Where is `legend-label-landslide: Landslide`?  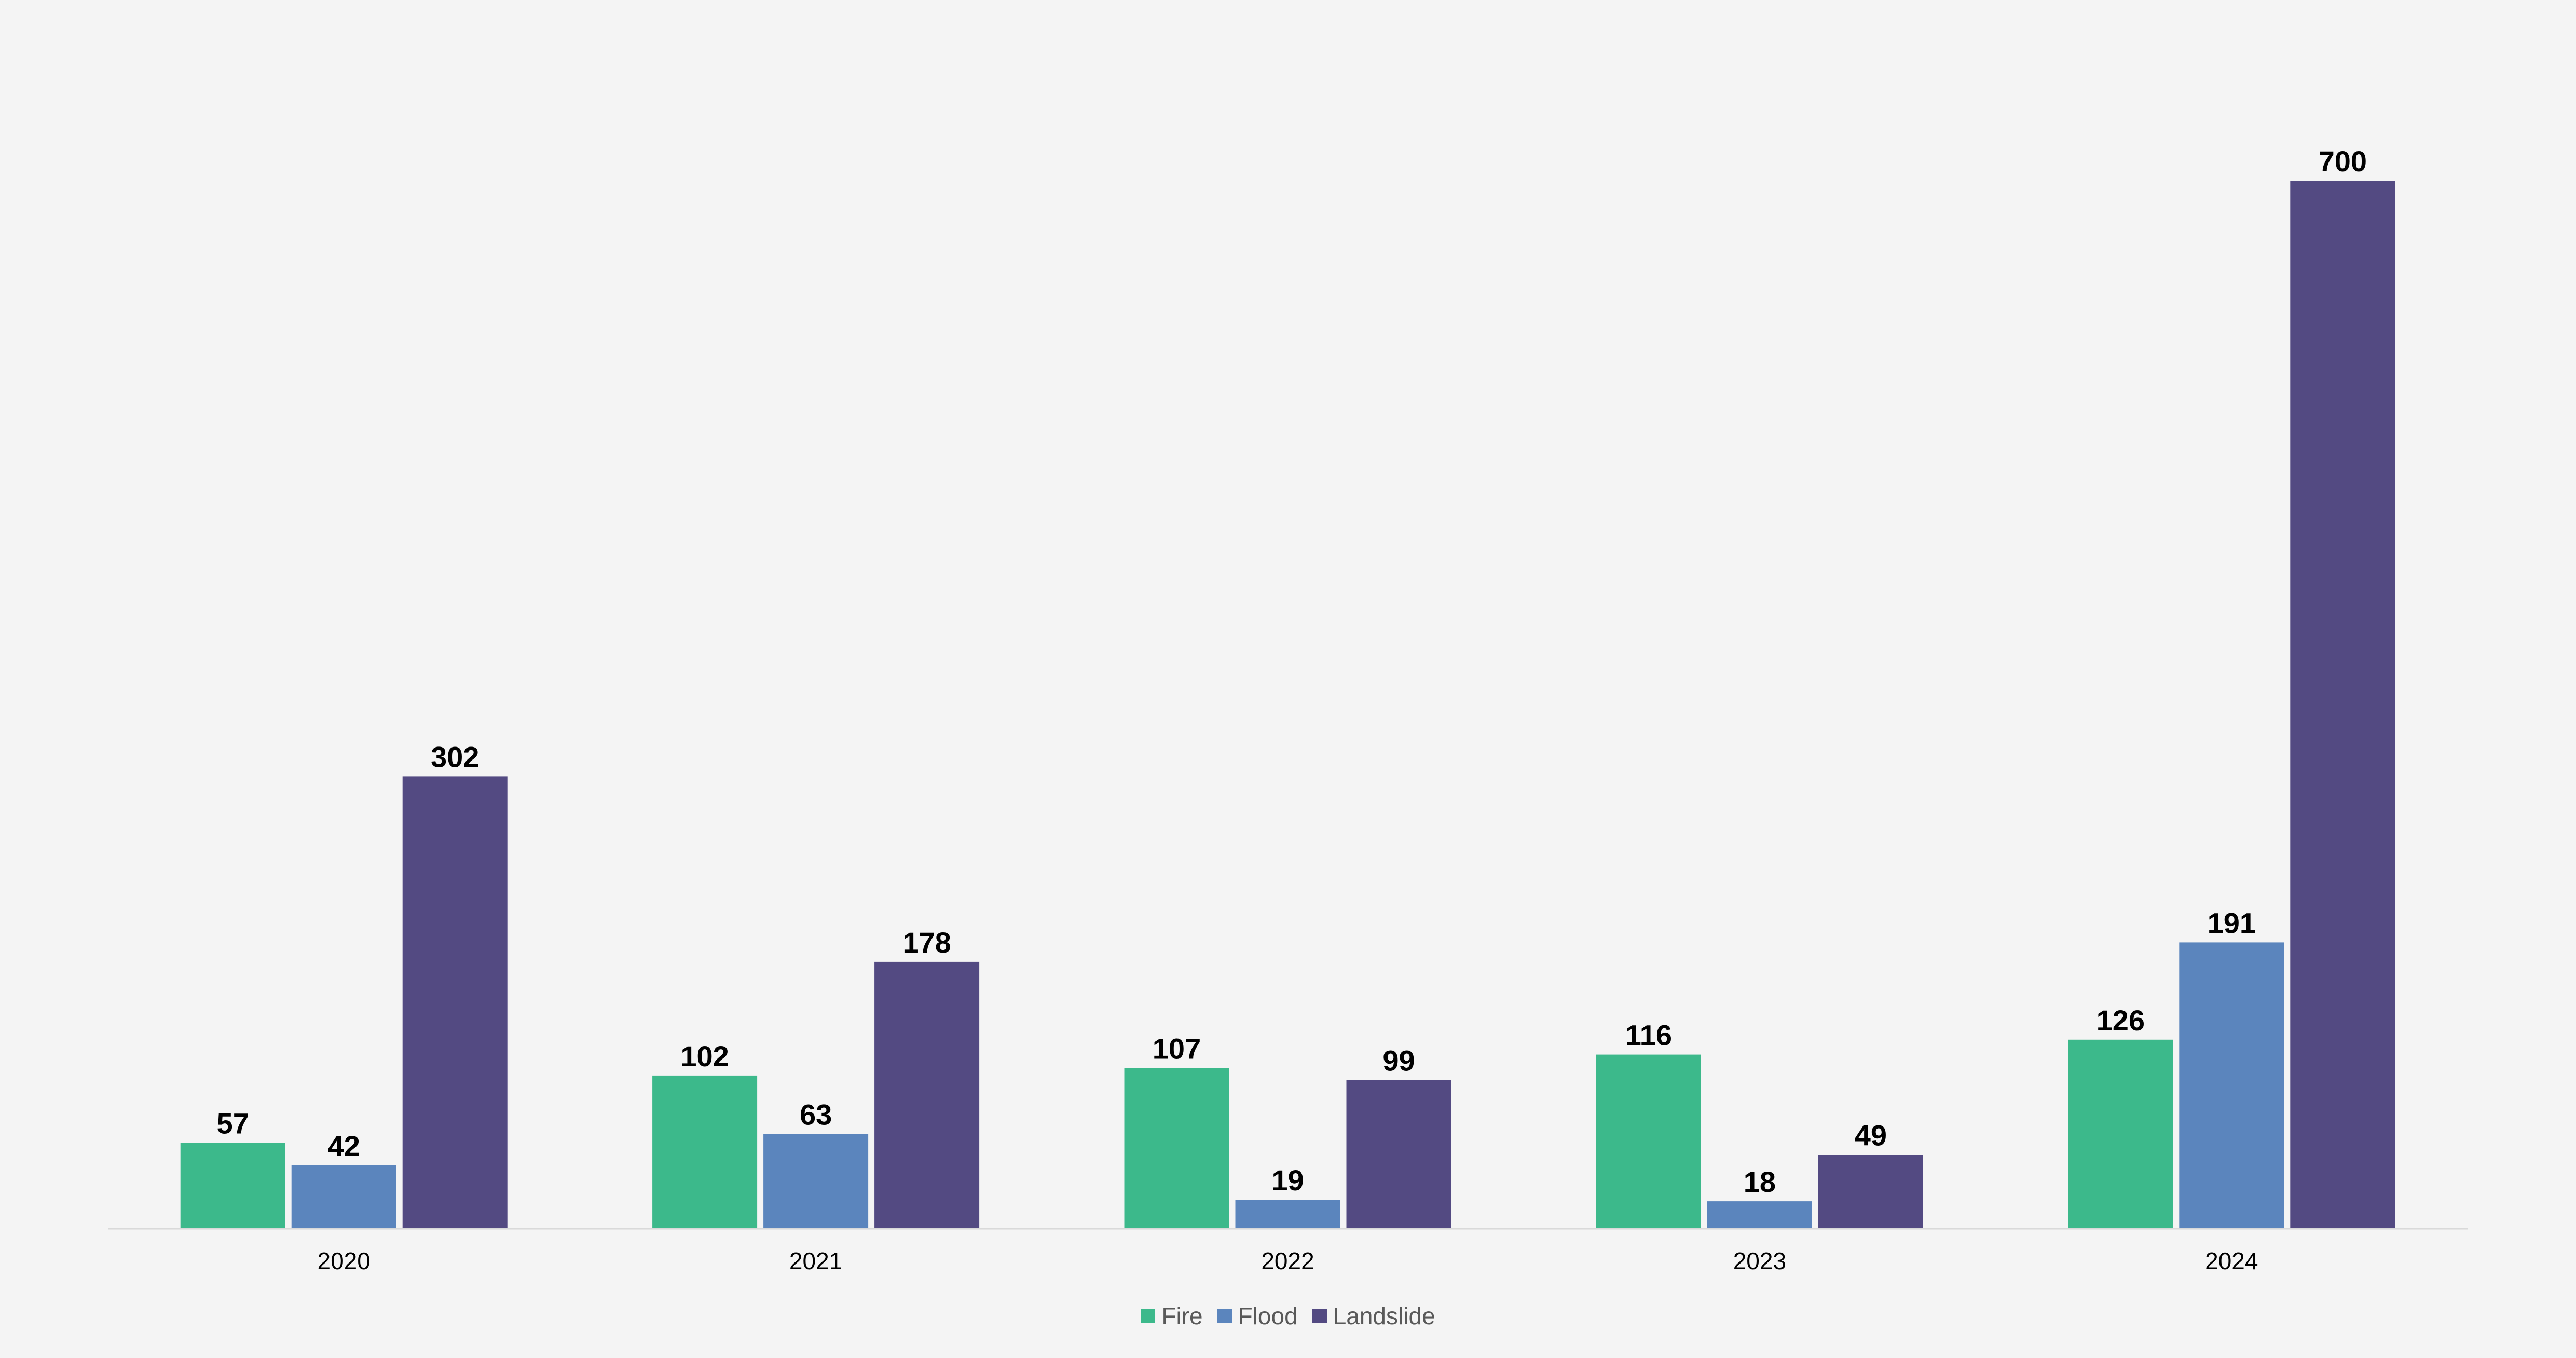 legend-label-landslide: Landslide is located at coordinates (1384, 1315).